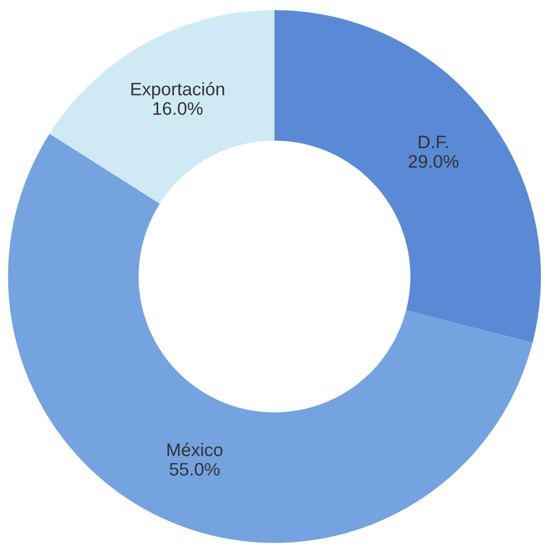 The image size is (549, 553). What do you see at coordinates (433, 142) in the screenshot?
I see `slice-label: D.F.` at bounding box center [433, 142].